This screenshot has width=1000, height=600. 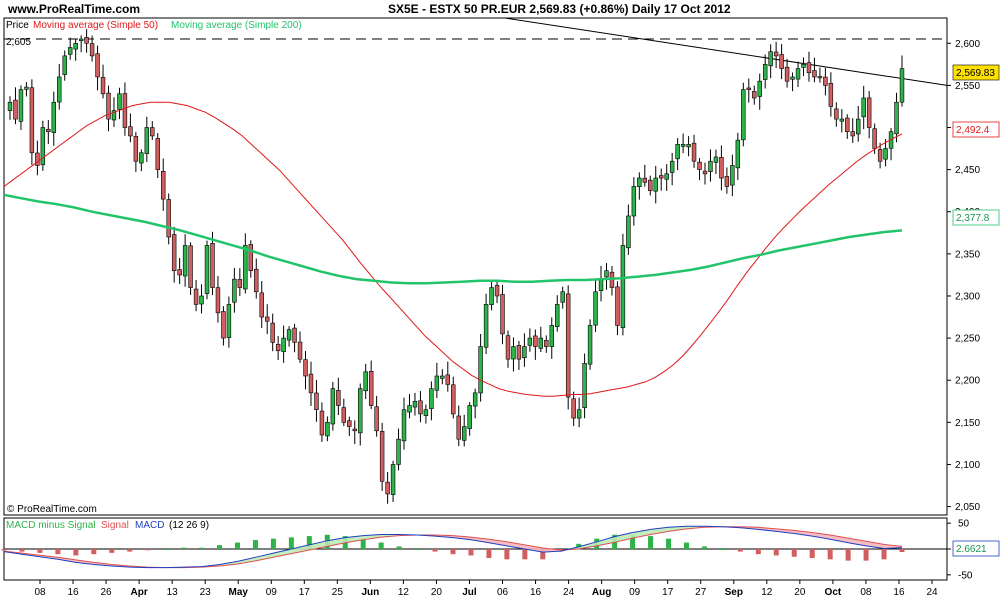 I want to click on x-tick-label: 16, so click(x=536, y=592).